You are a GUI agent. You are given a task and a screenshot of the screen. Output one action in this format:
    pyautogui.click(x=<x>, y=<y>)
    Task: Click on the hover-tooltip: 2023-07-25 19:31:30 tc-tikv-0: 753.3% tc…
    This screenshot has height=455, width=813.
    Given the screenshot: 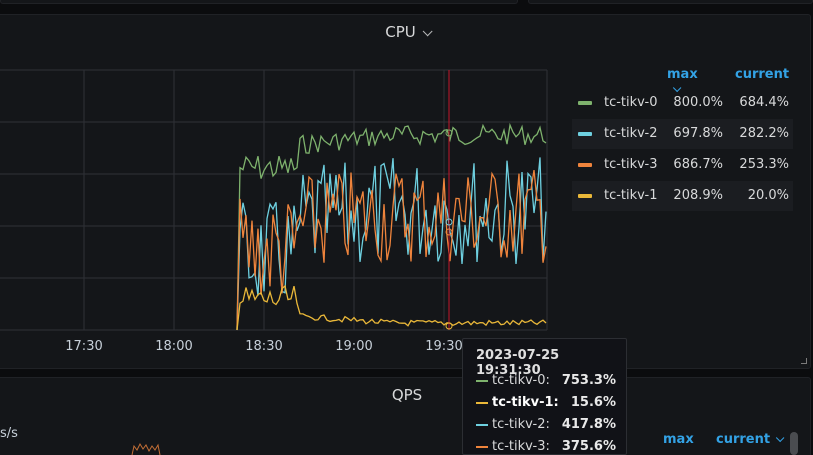 What is the action you would take?
    pyautogui.click(x=544, y=396)
    